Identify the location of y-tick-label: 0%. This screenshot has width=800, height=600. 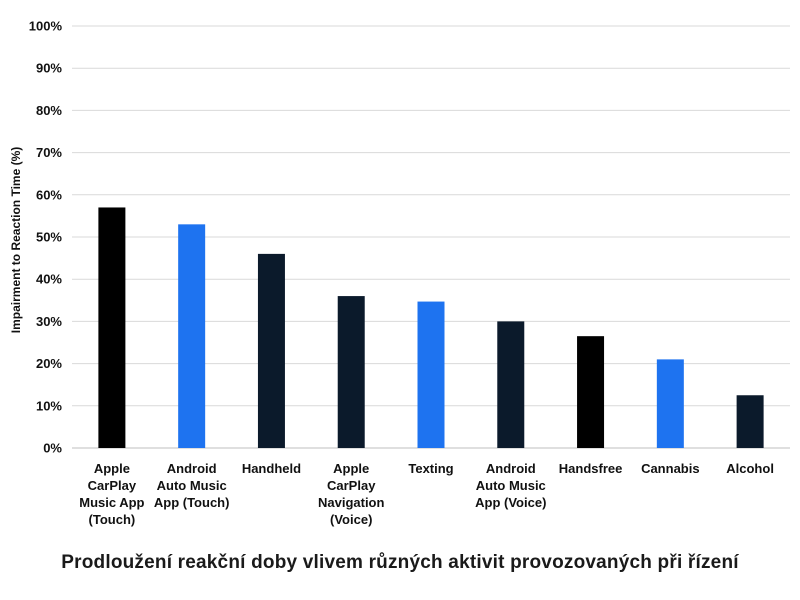
(52, 448).